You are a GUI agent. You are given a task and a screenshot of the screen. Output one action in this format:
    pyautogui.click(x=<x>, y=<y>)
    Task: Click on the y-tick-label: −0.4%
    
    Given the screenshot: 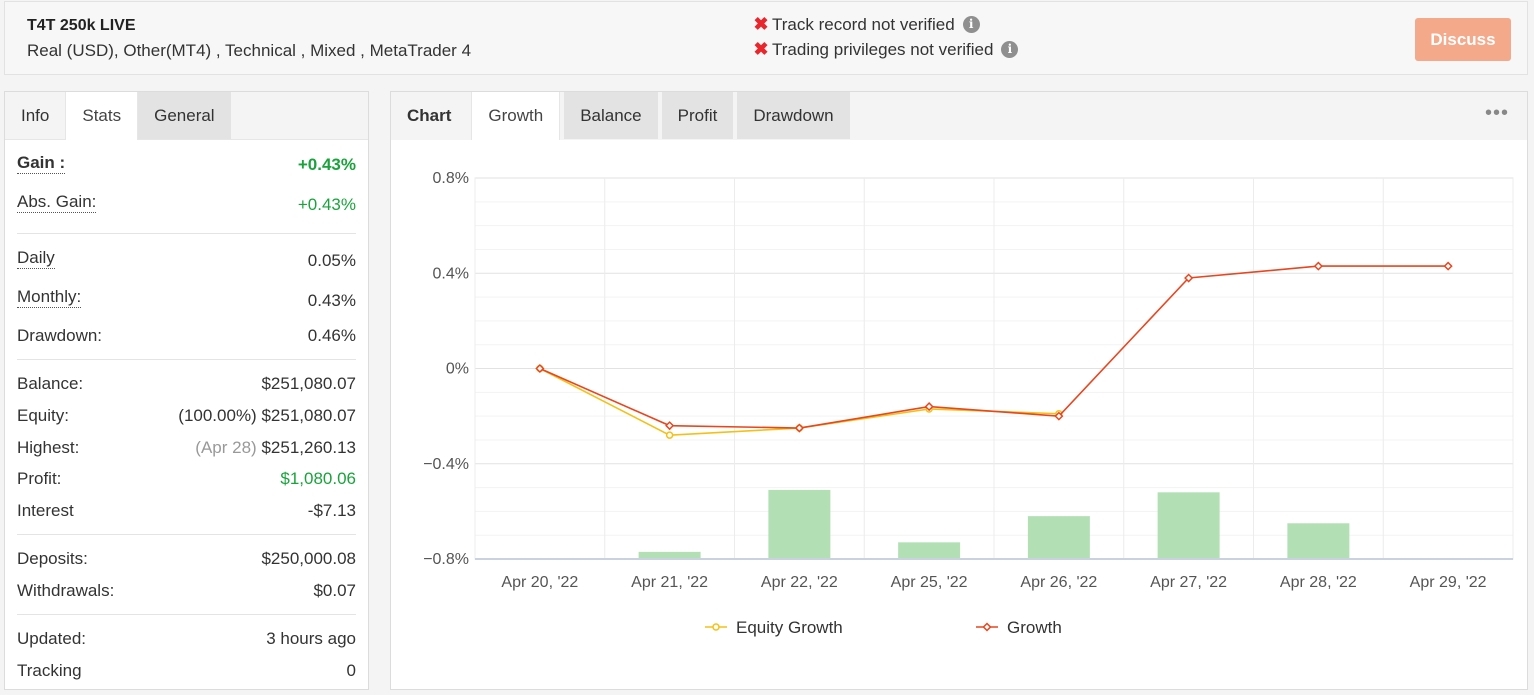 What is the action you would take?
    pyautogui.click(x=446, y=464)
    